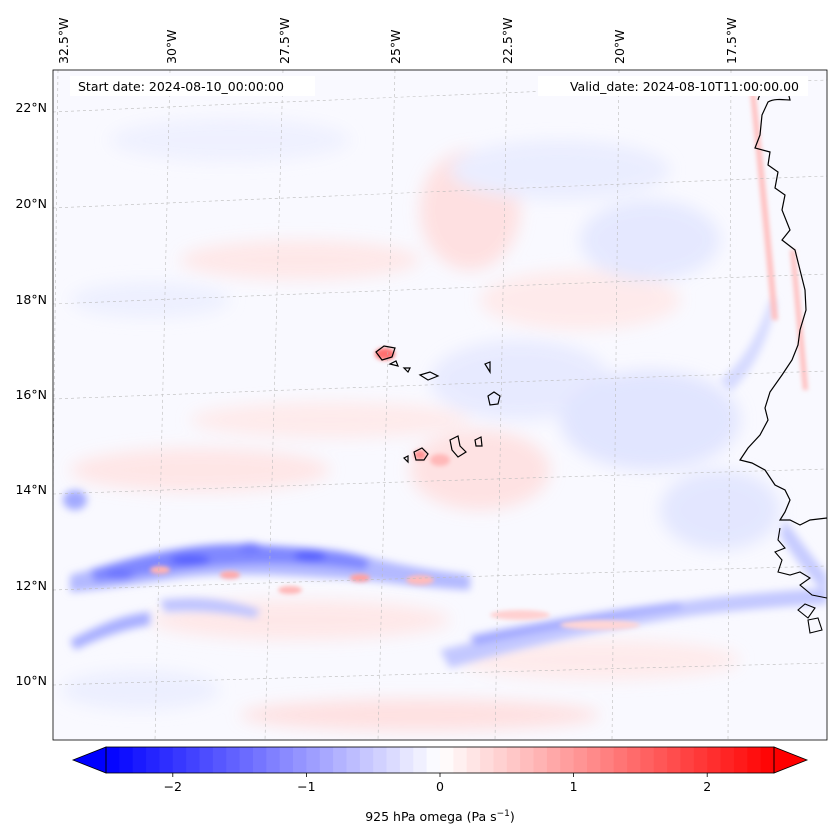 The image size is (837, 839). I want to click on lat-label: 16°N, so click(31, 394).